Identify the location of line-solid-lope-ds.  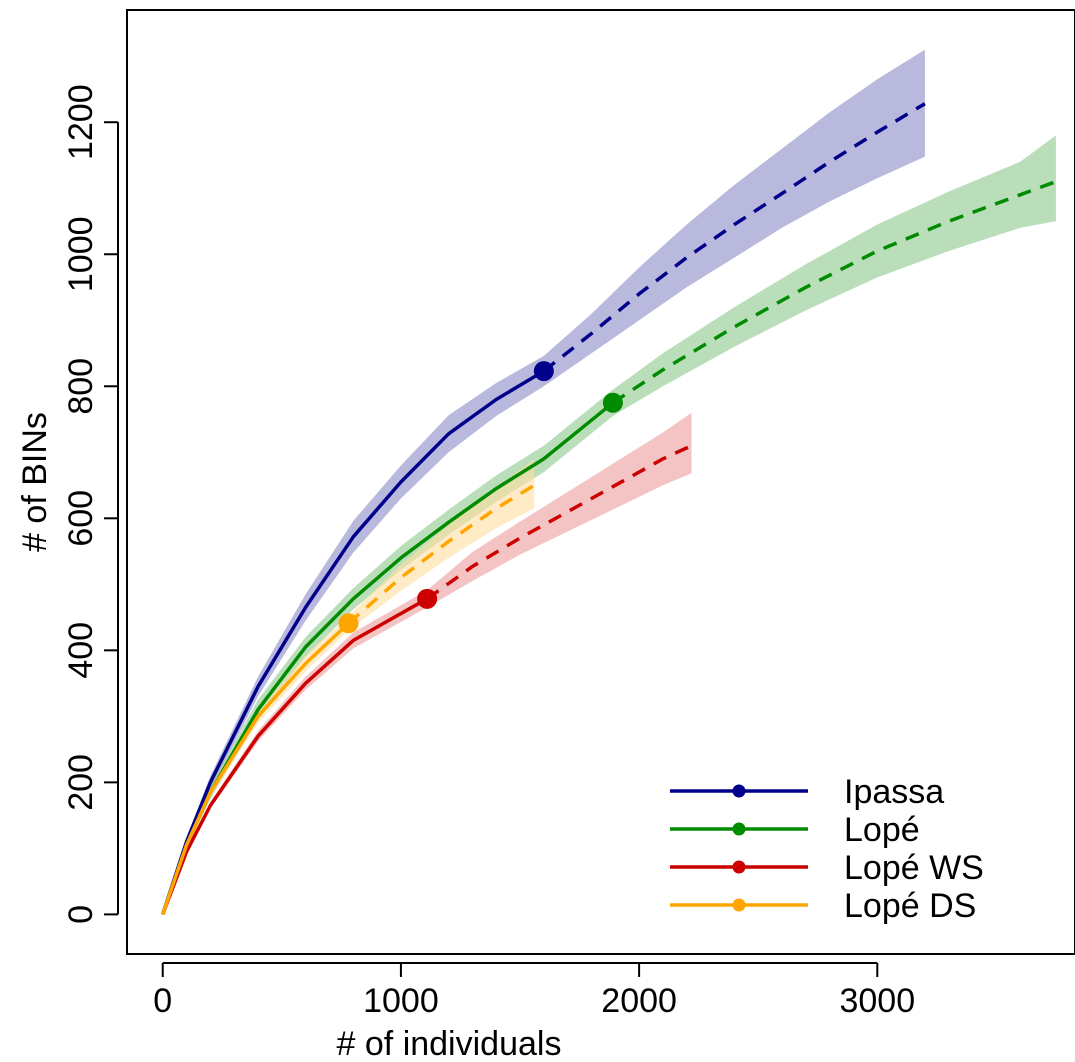
(255, 768).